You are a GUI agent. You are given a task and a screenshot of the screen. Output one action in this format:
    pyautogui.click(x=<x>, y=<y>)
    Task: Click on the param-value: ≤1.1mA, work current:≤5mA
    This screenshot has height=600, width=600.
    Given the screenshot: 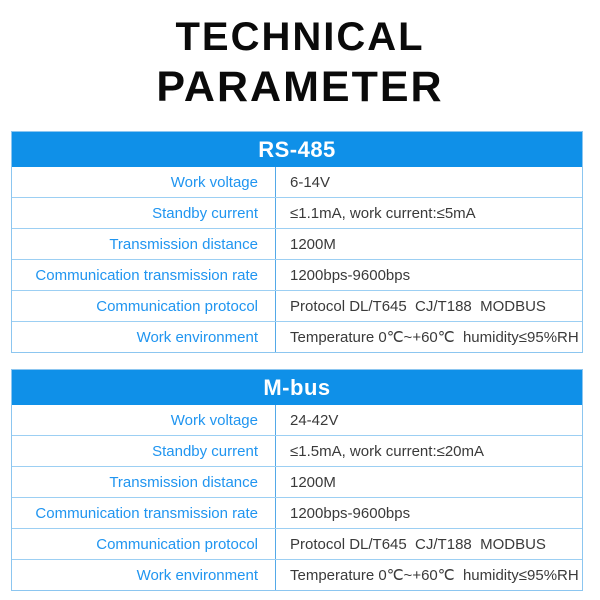 What is the action you would take?
    pyautogui.click(x=383, y=213)
    